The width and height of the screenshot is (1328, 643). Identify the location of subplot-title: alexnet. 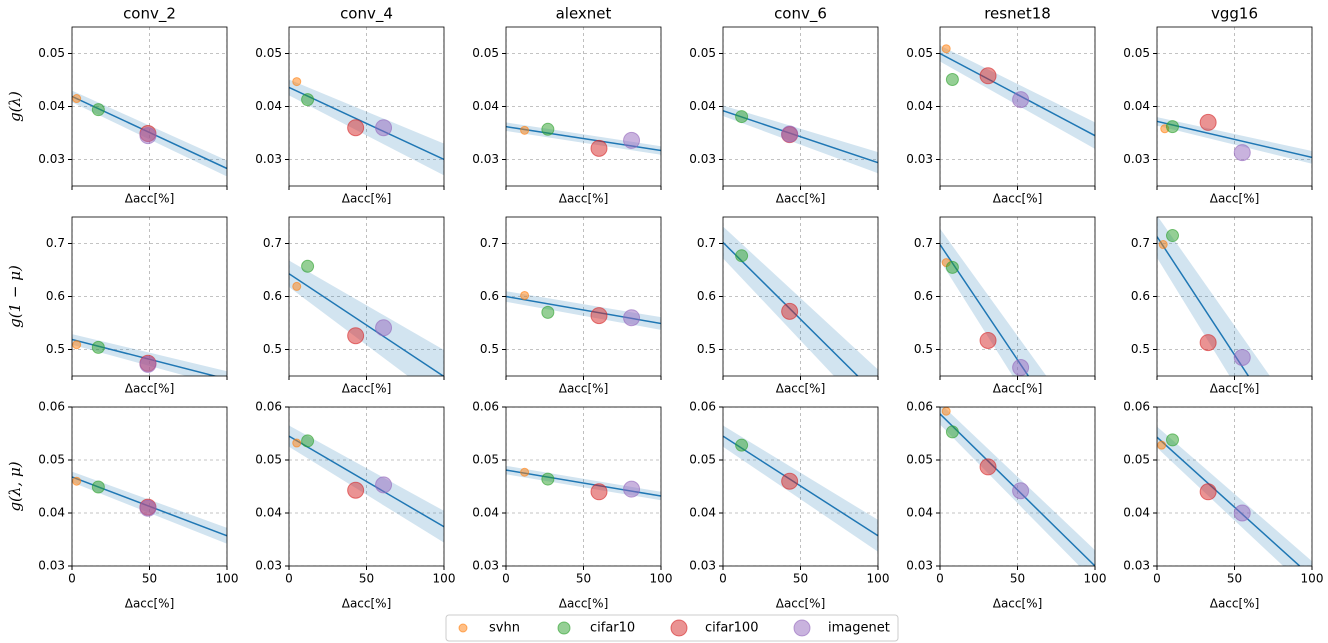
(584, 14).